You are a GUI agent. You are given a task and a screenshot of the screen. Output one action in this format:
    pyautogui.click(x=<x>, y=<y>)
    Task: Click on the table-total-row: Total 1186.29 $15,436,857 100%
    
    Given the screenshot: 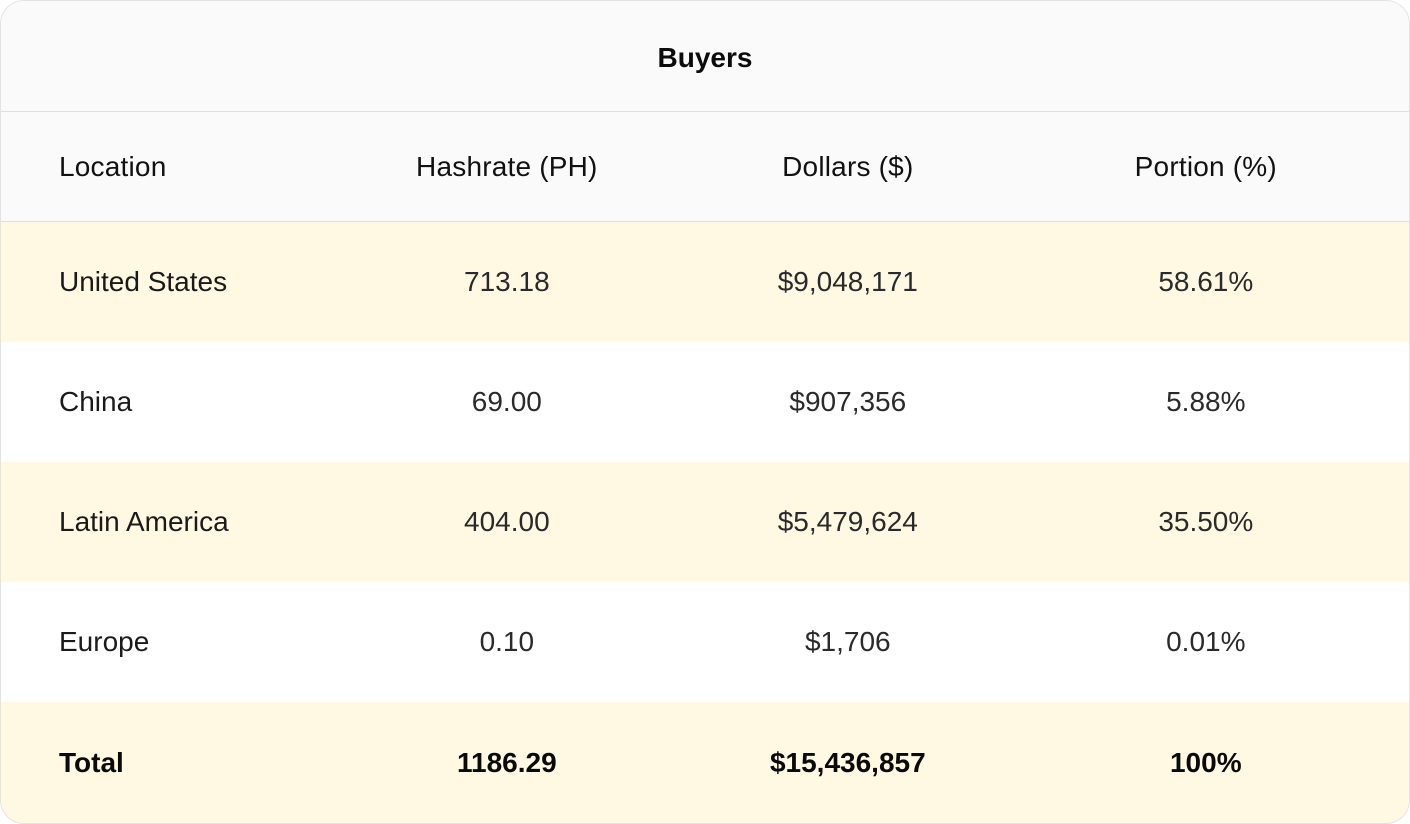 What is the action you would take?
    pyautogui.click(x=705, y=762)
    